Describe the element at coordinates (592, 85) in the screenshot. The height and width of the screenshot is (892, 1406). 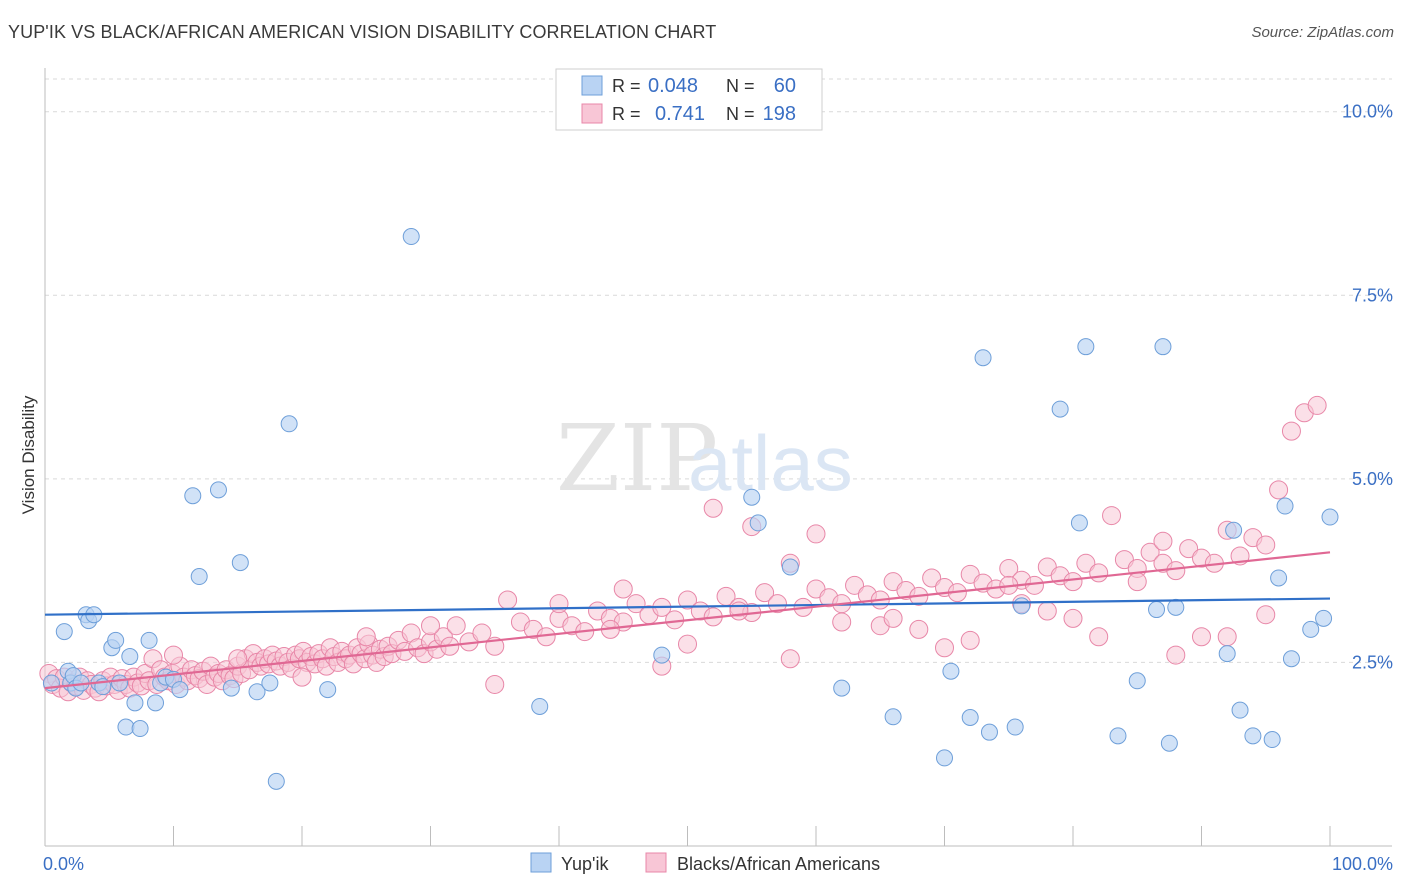
I see `stats-swatch-yupik` at that location.